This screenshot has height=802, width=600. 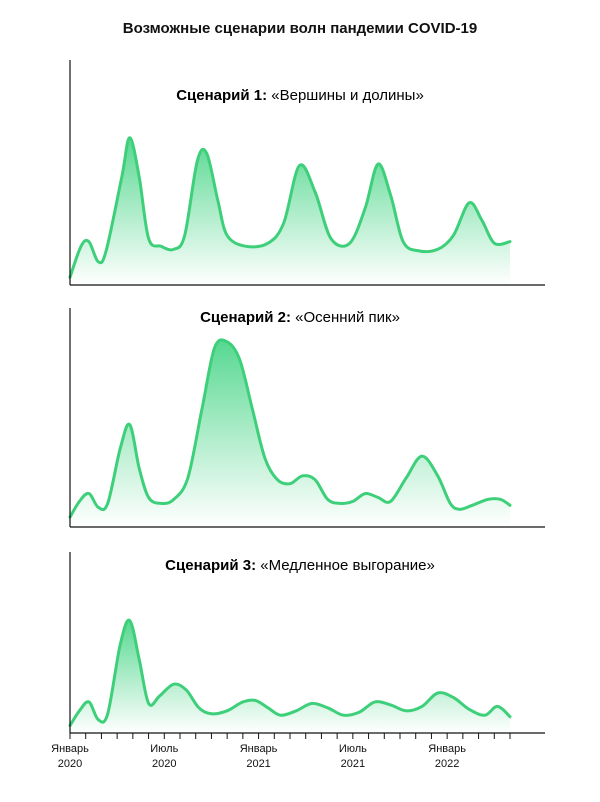 I want to click on scenario-name: «Медленное выгорание», so click(x=347, y=565).